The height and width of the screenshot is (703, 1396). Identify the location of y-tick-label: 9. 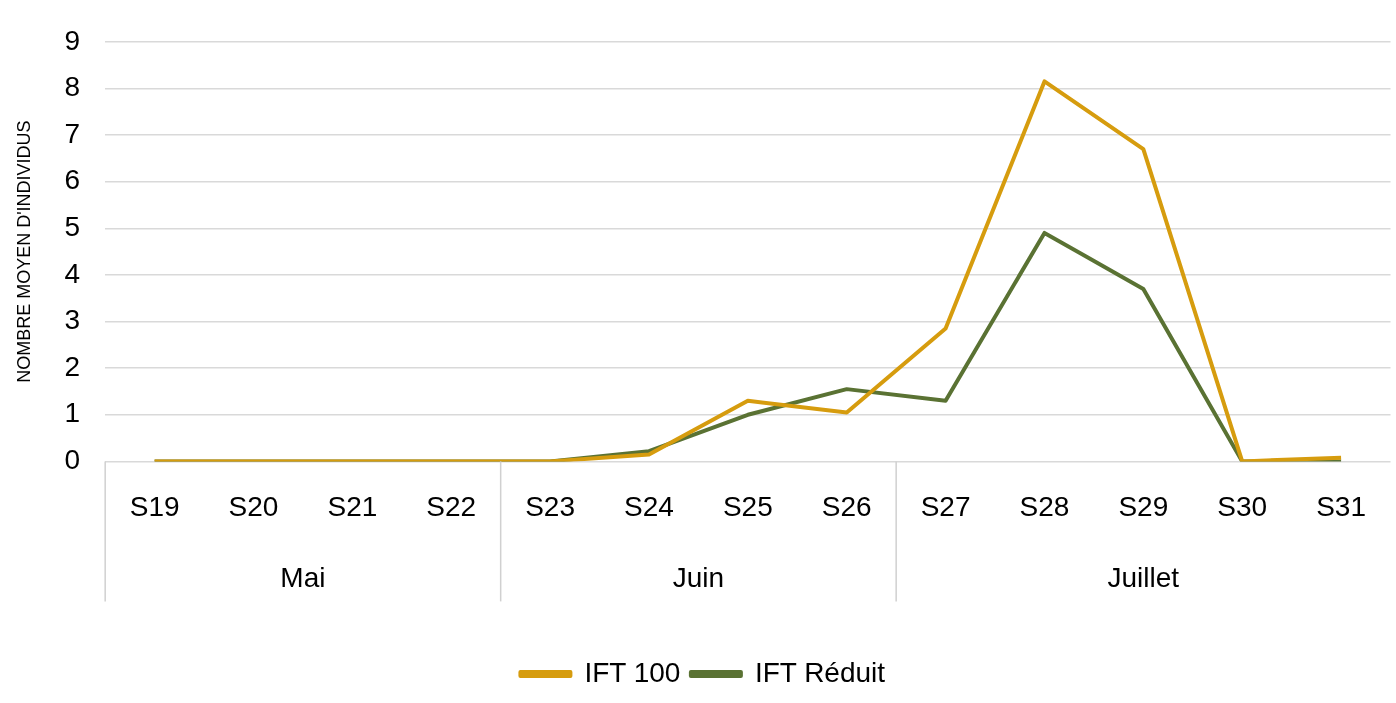
(72, 40).